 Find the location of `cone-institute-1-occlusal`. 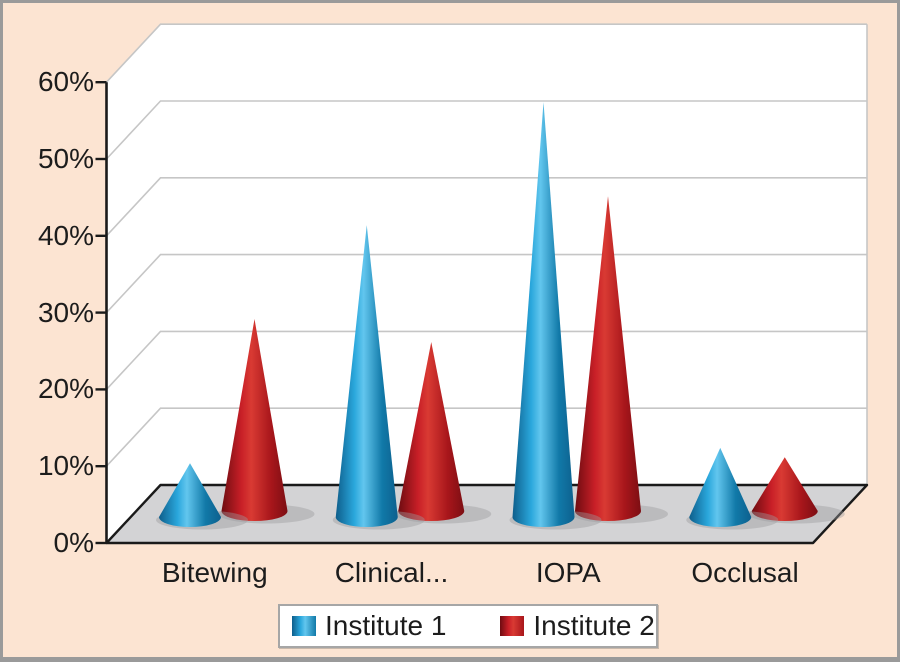

cone-institute-1-occlusal is located at coordinates (720, 487).